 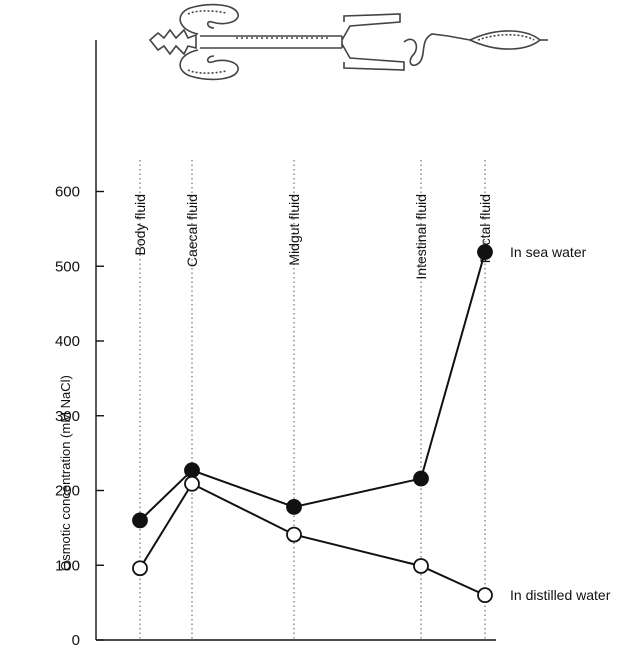 I want to click on series-label: In distilled water, so click(x=560, y=595).